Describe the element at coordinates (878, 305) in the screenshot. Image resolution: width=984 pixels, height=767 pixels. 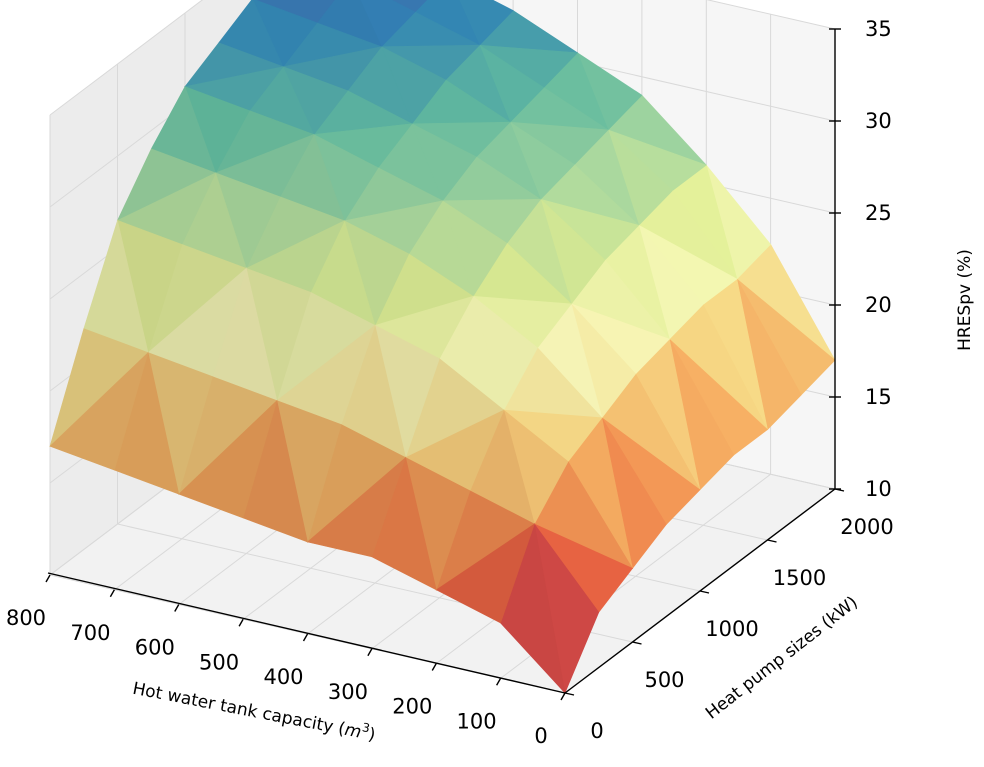
I see `z-tick-label: 20` at that location.